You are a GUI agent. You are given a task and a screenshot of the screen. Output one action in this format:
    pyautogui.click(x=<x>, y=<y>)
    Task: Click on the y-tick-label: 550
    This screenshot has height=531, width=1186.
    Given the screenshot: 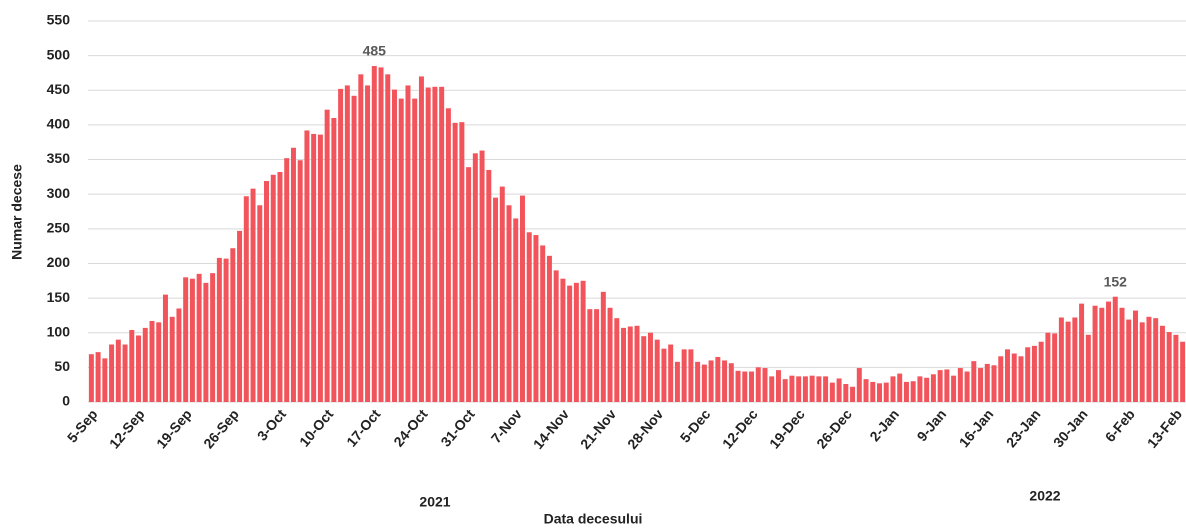 What is the action you would take?
    pyautogui.click(x=59, y=20)
    